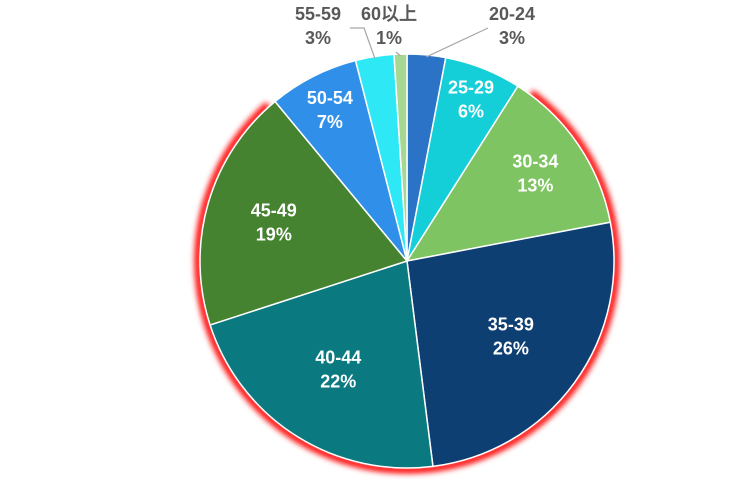 The width and height of the screenshot is (753, 492). I want to click on slice-value-label: 1%, so click(389, 38).